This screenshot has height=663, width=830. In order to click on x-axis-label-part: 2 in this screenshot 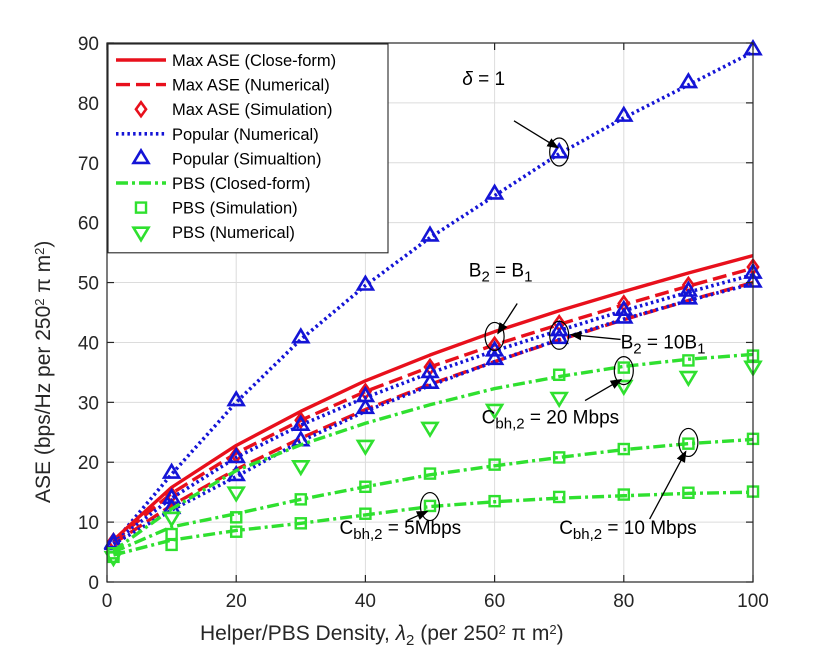, I will do `click(501, 629)`.